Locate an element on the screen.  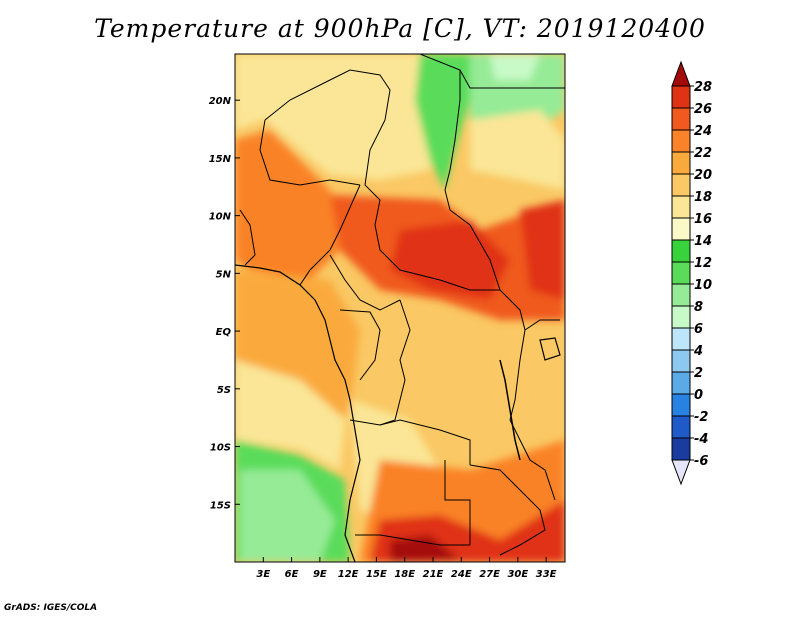
colorbar-level-label: 10 is located at coordinates (703, 285).